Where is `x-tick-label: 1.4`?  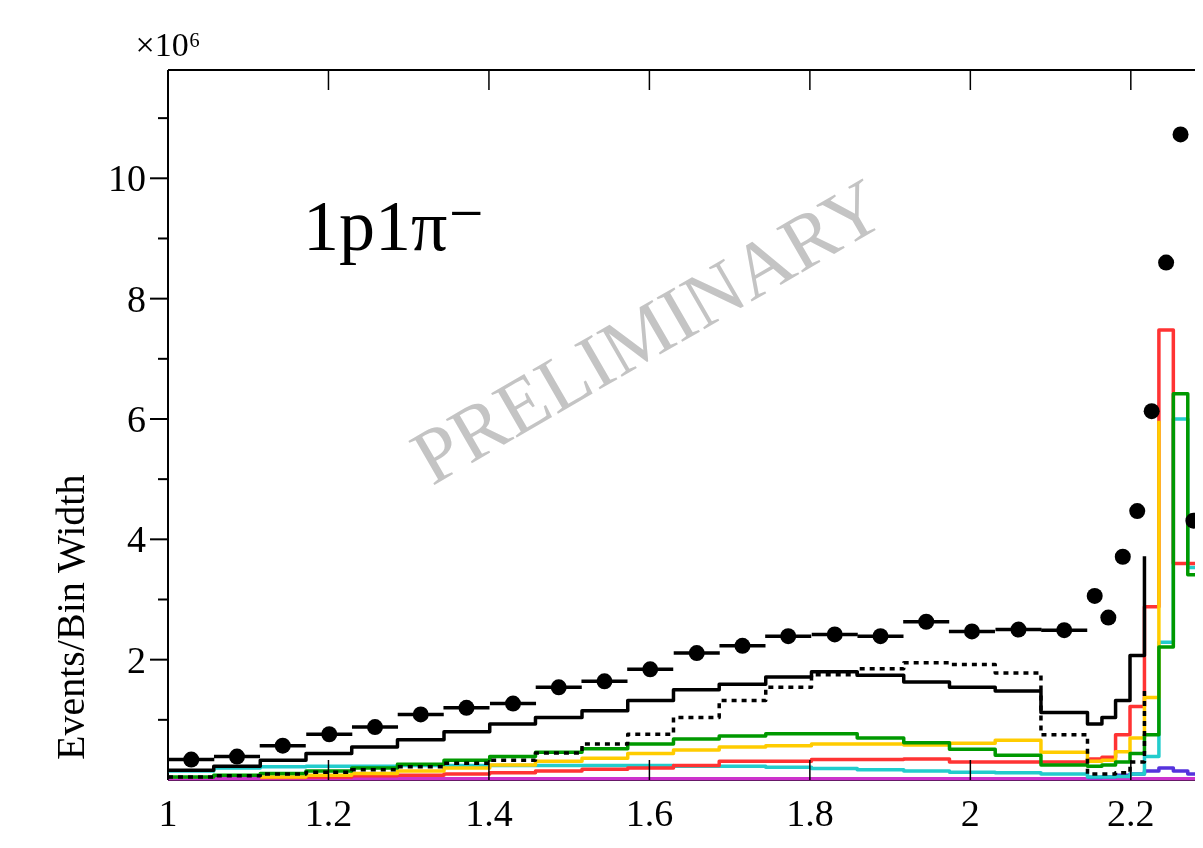 x-tick-label: 1.4 is located at coordinates (489, 813).